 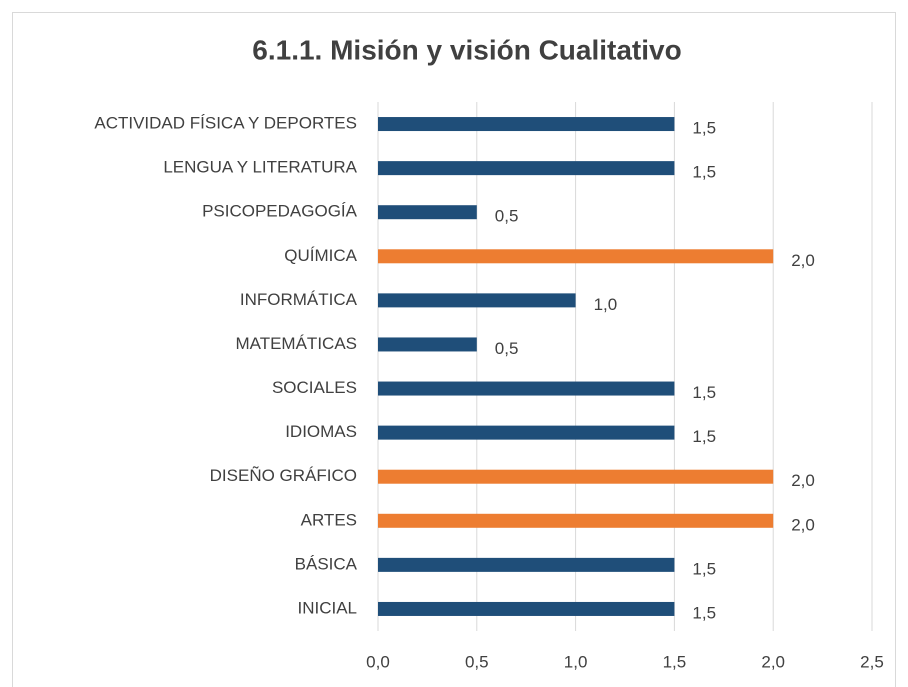 What do you see at coordinates (477, 661) in the screenshot?
I see `x-tick-label: 0,5` at bounding box center [477, 661].